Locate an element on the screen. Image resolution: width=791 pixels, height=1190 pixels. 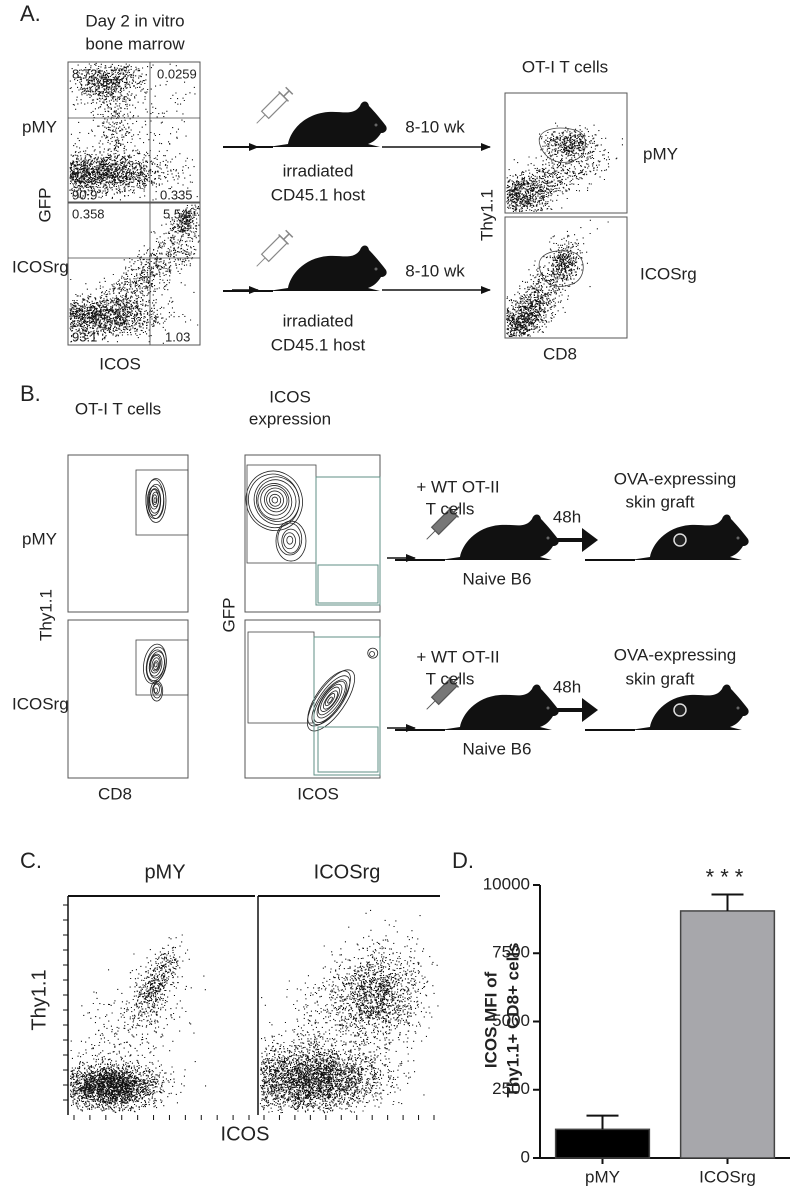
quadrant-value: 5.54 is located at coordinates (175, 213).